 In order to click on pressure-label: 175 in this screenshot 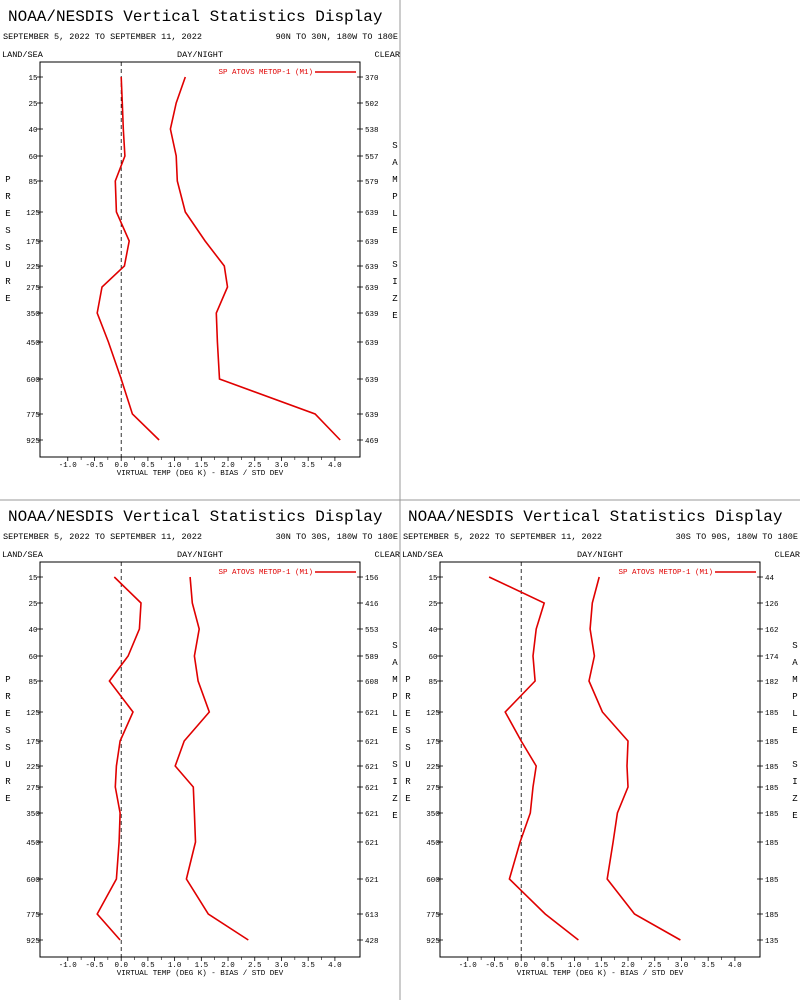, I will do `click(433, 743)`.